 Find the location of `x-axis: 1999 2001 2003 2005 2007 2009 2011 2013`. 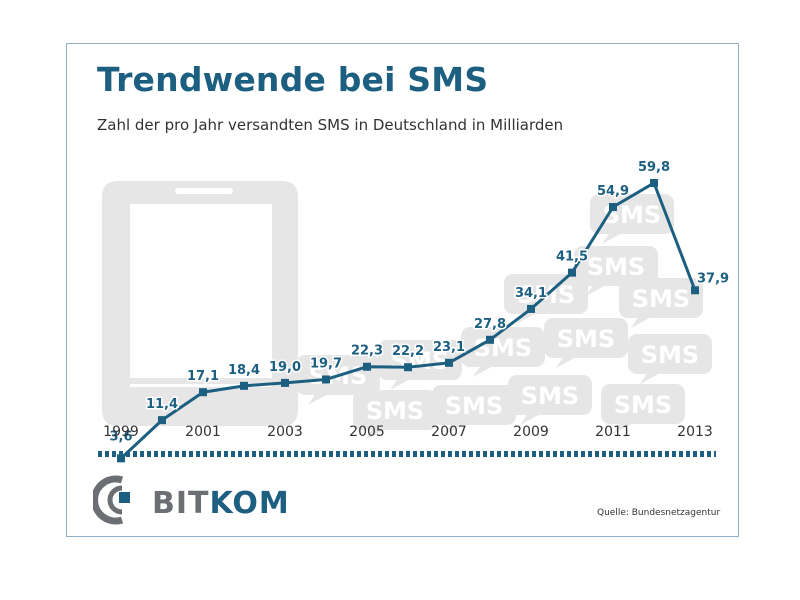

x-axis: 1999 2001 2003 2005 2007 2009 2011 2013 is located at coordinates (408, 432).